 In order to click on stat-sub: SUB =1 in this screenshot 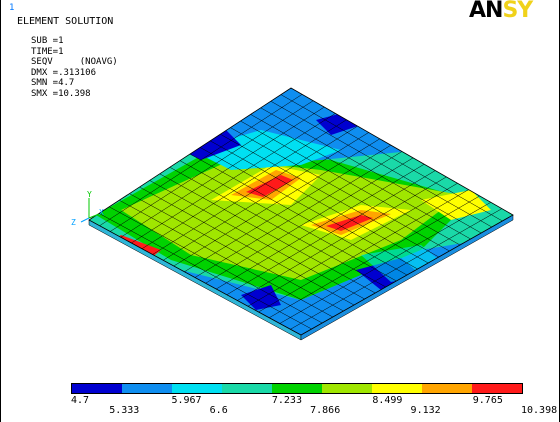, I will do `click(47, 41)`.